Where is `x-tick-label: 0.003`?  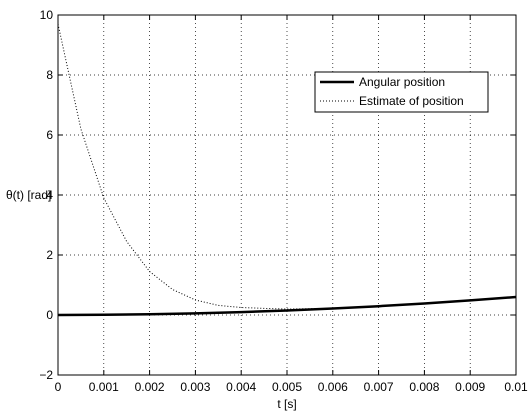 x-tick-label: 0.003 is located at coordinates (195, 387).